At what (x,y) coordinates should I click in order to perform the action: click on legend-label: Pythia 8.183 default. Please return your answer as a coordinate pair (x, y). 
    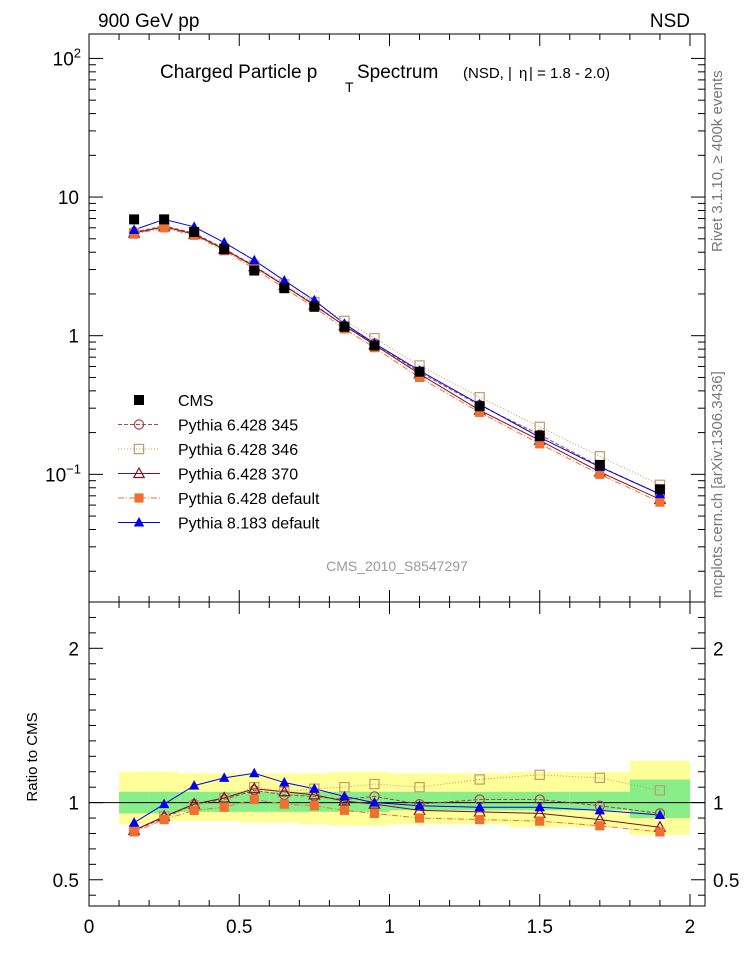
    Looking at the image, I should click on (249, 524).